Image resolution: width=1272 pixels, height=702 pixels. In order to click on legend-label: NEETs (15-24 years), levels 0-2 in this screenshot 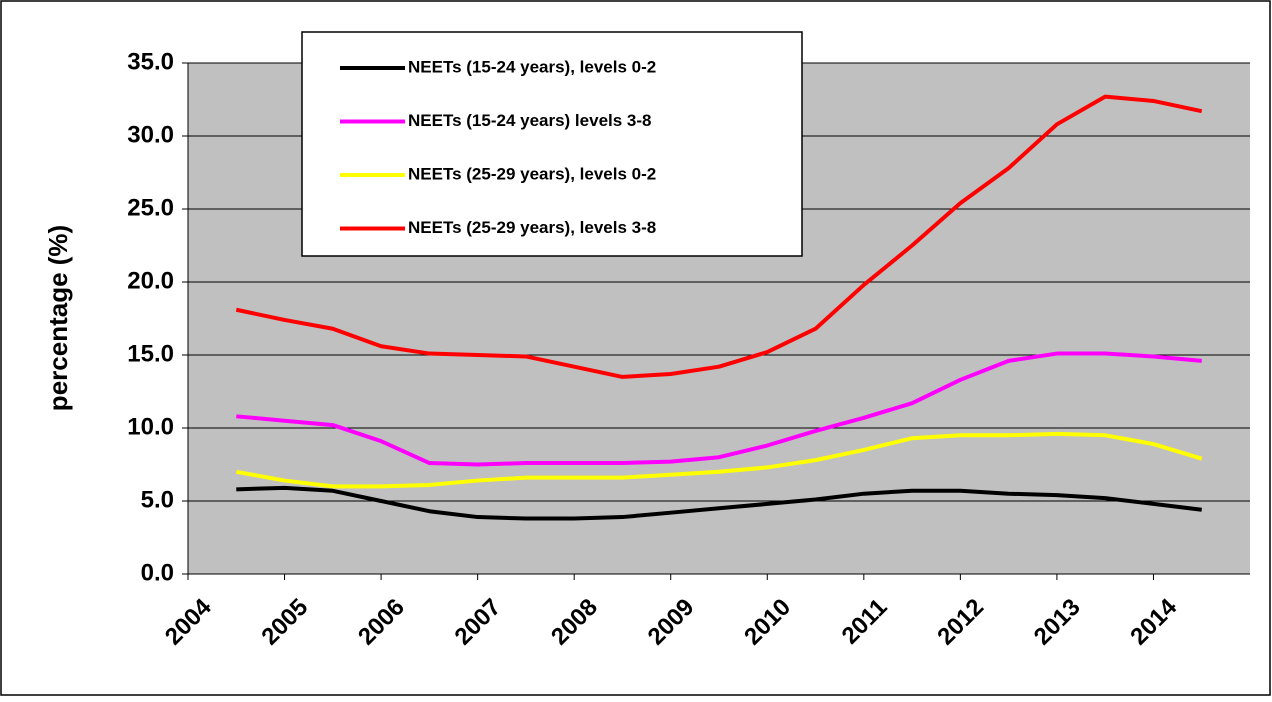, I will do `click(532, 66)`.